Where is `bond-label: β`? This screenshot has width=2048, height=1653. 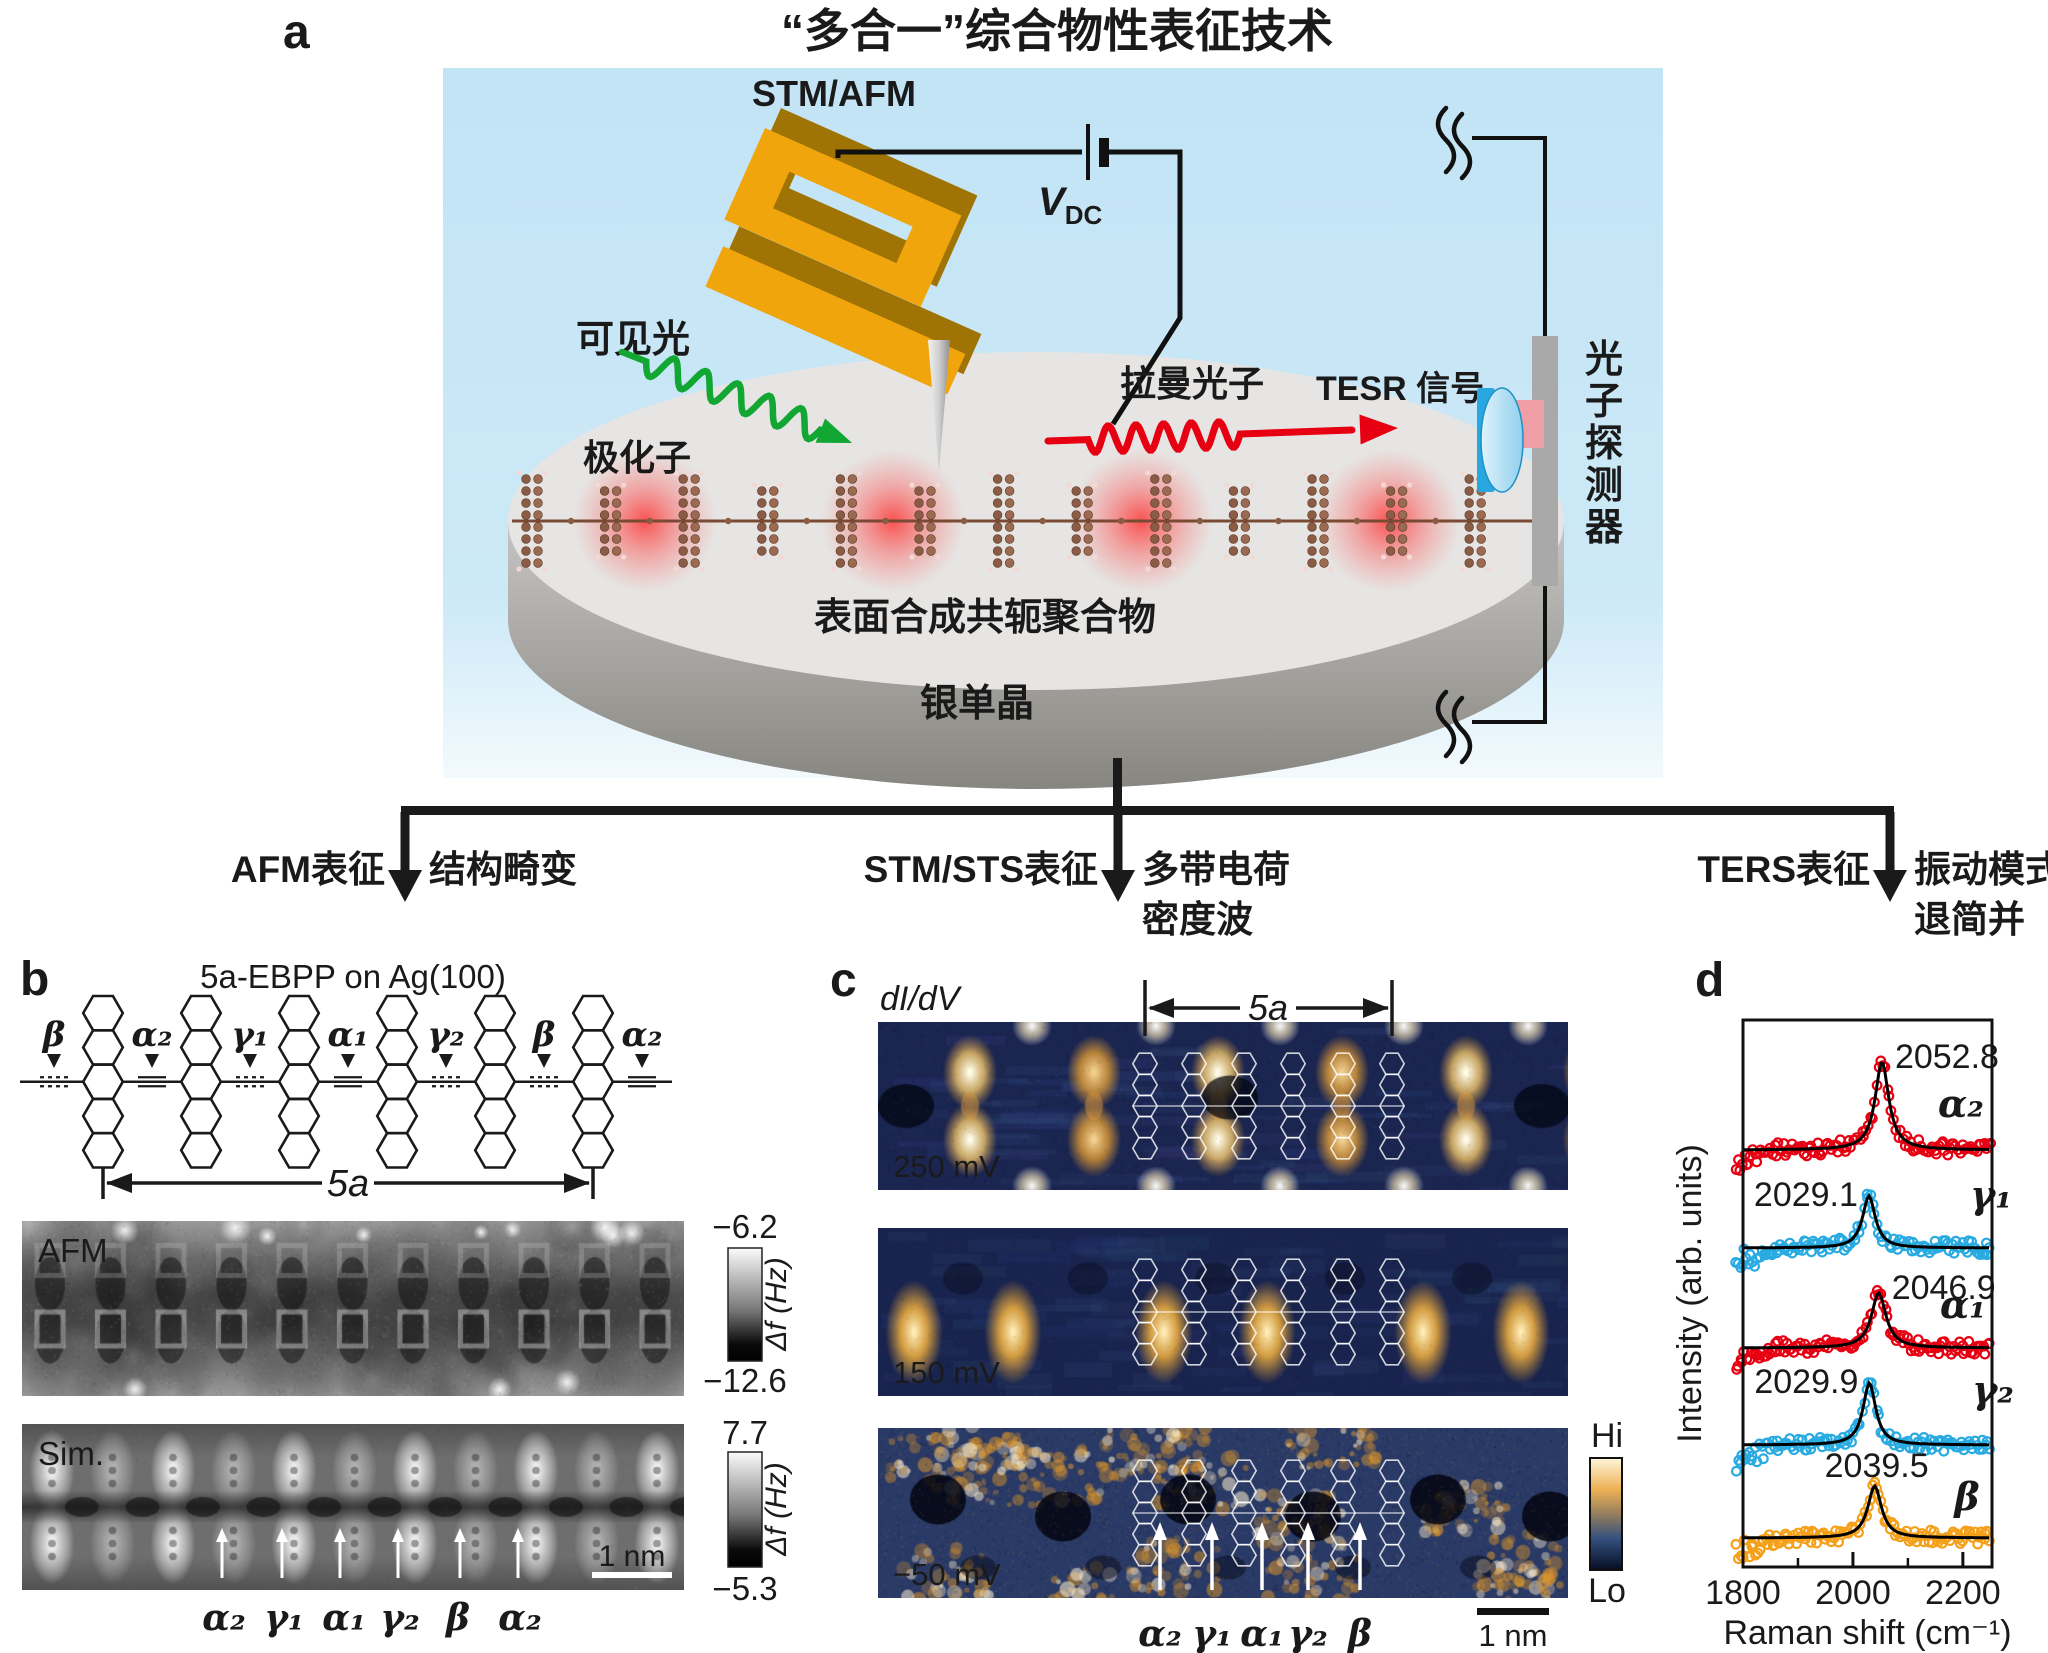 bond-label: β is located at coordinates (543, 1035).